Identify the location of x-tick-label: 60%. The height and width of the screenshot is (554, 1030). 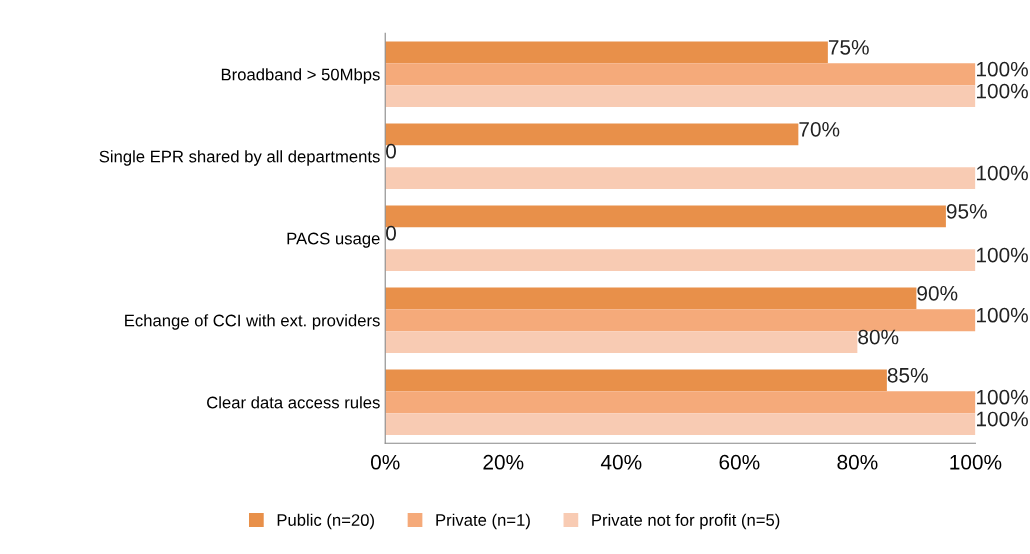
(739, 462).